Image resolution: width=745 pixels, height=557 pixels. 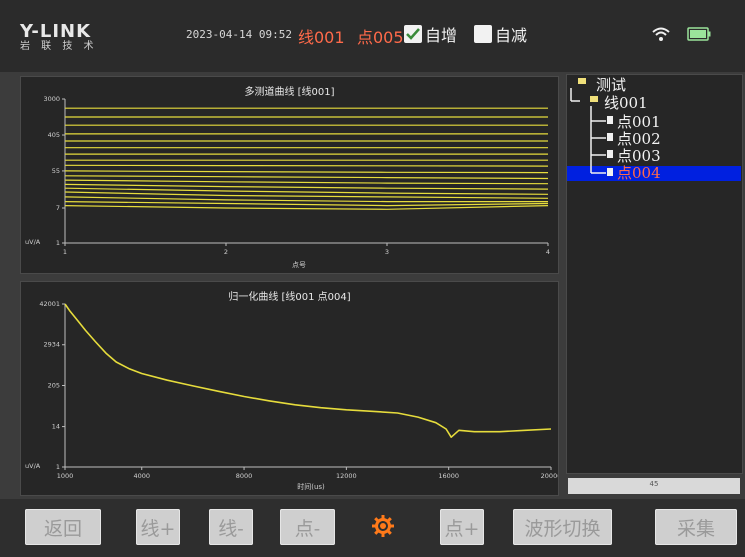 I want to click on y-tick-label: 55, so click(x=56, y=171).